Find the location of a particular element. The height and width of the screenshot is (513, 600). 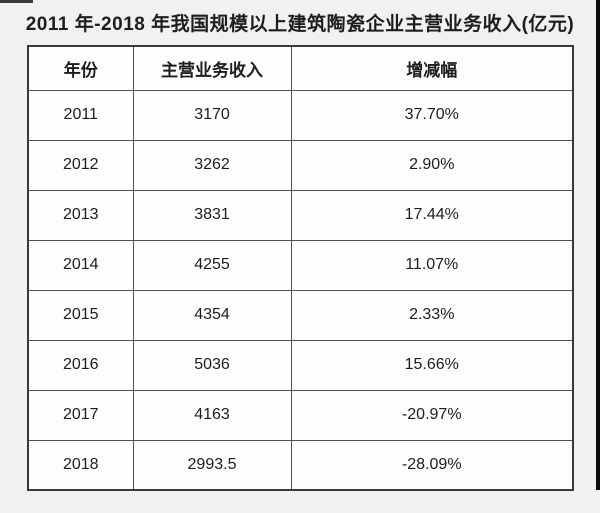

table-cell-revenue: 2993.5 is located at coordinates (212, 465).